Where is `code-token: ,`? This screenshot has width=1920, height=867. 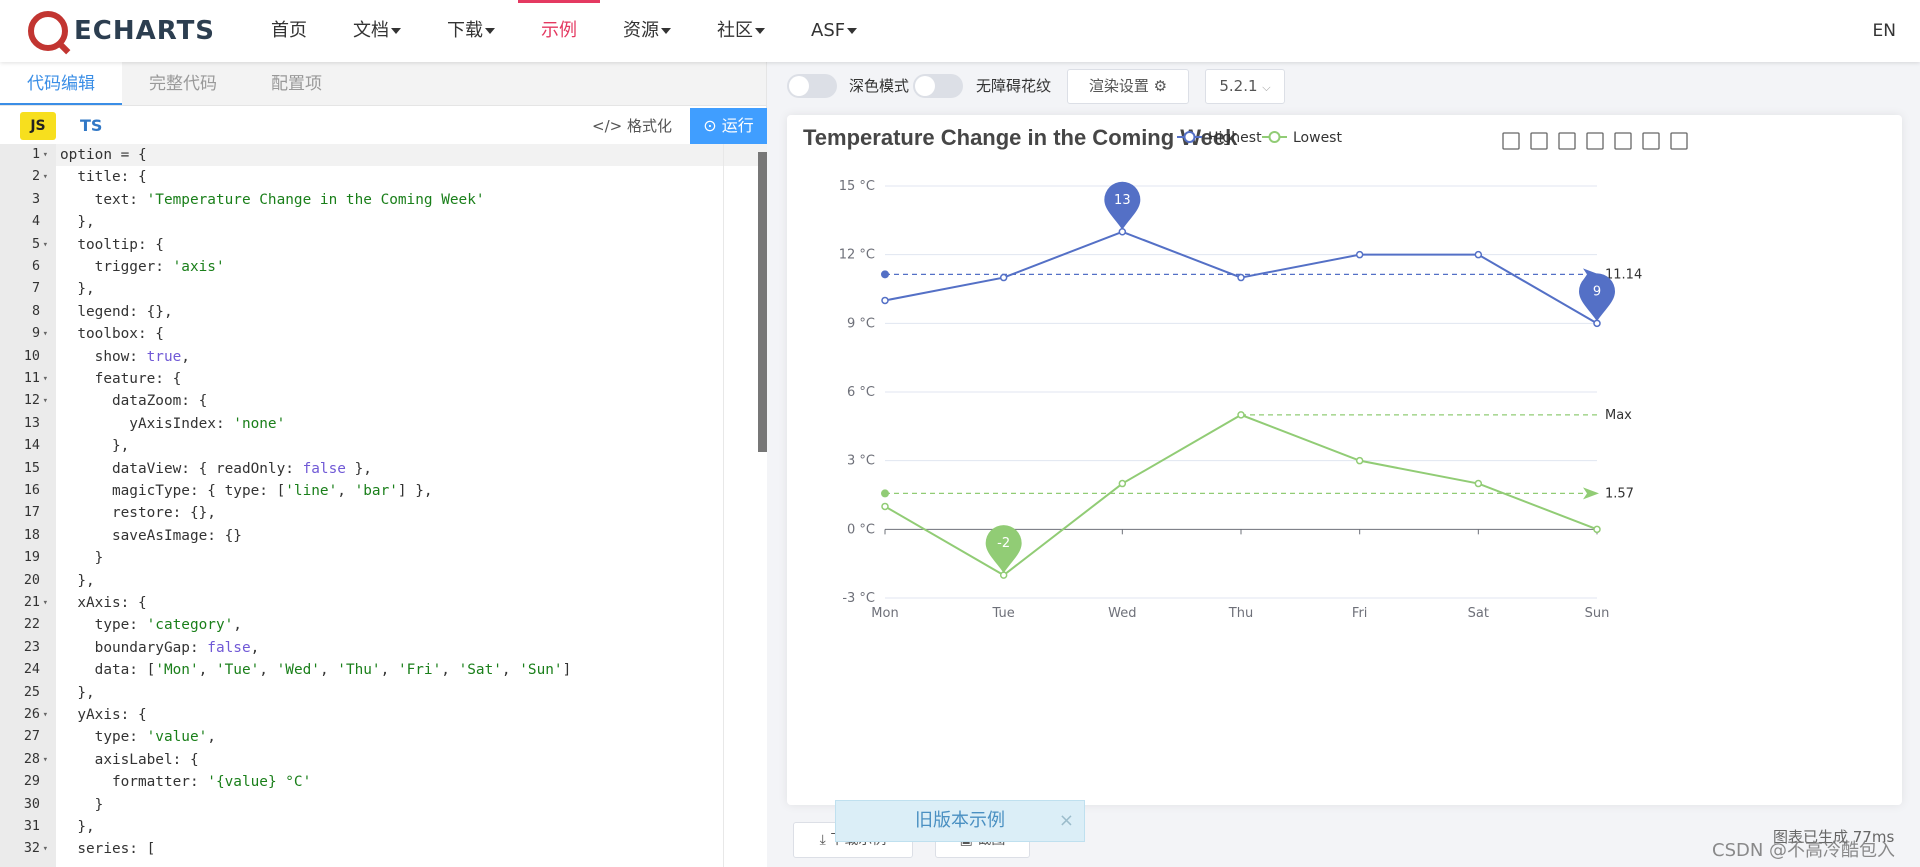 code-token: , is located at coordinates (389, 670).